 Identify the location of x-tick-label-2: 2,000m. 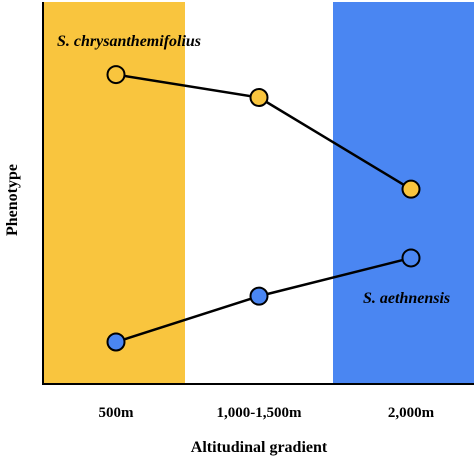
(411, 413).